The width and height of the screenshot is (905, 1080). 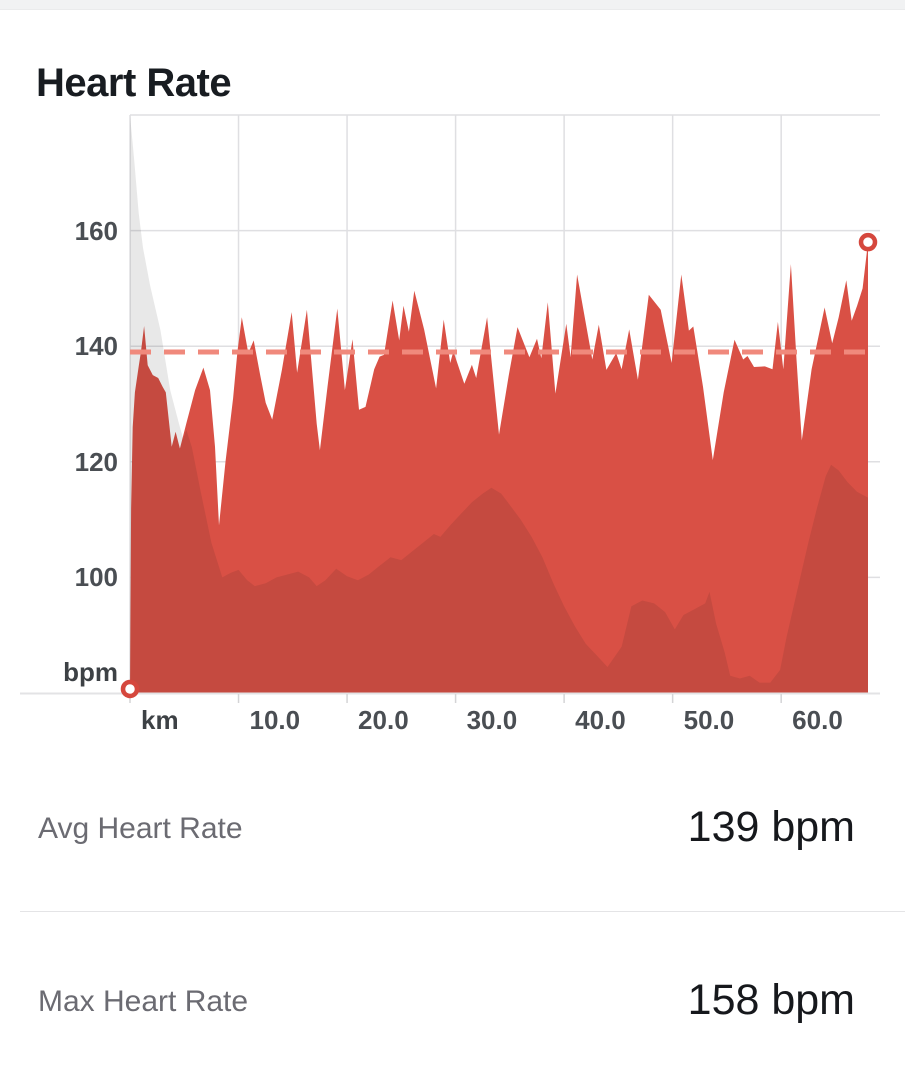 I want to click on y-tick-label-140: 140, so click(x=96, y=346).